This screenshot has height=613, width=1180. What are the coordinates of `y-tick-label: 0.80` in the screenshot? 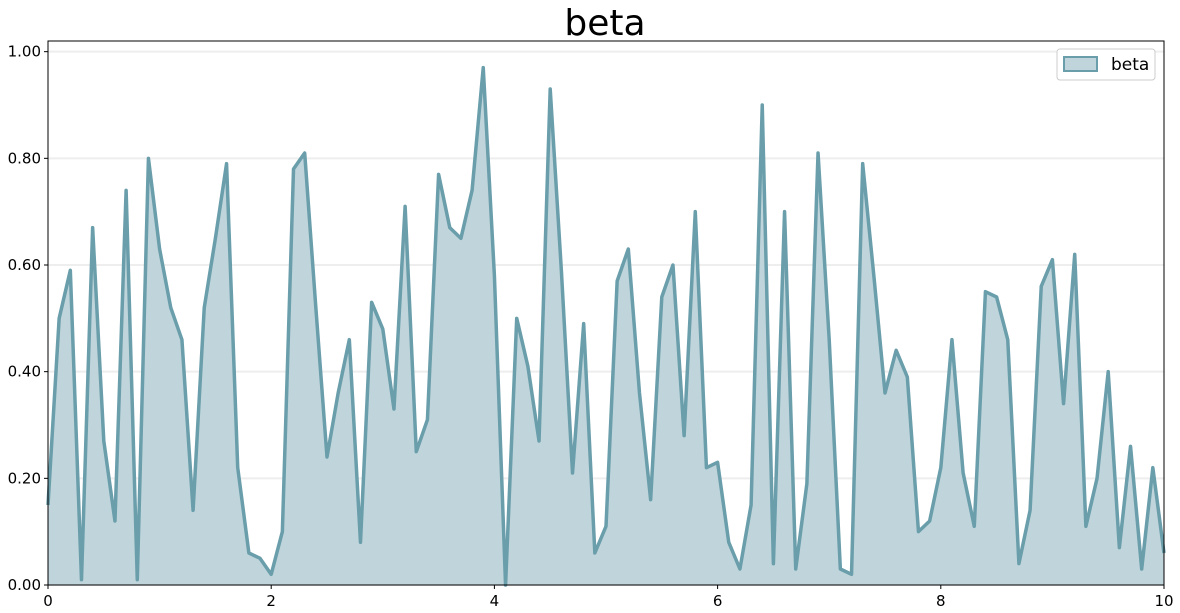 It's located at (24, 158).